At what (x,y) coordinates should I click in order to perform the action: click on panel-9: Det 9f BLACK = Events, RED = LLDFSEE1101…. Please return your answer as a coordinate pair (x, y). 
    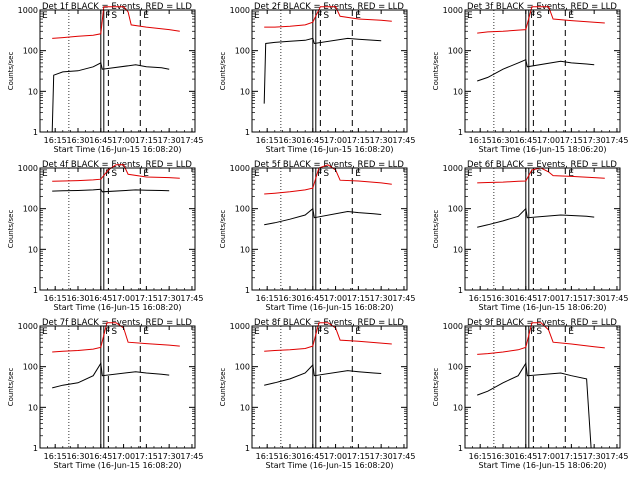
    Looking at the image, I should click on (530, 394).